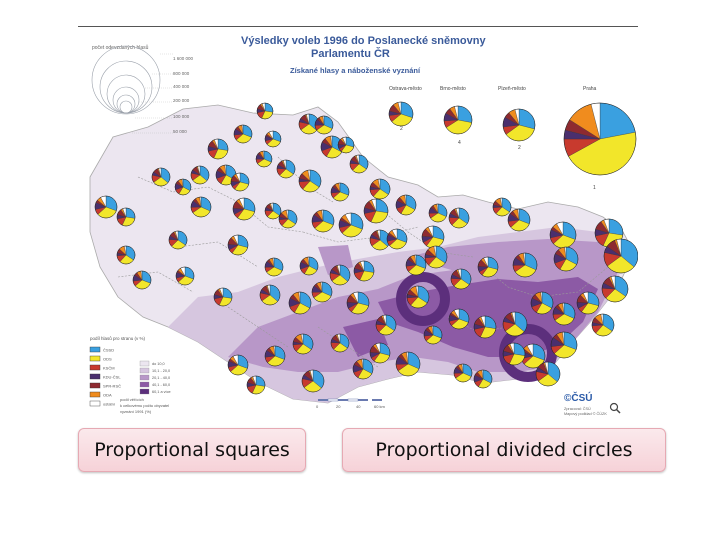  What do you see at coordinates (453, 89) in the screenshot?
I see `city-label: Brno-město` at bounding box center [453, 89].